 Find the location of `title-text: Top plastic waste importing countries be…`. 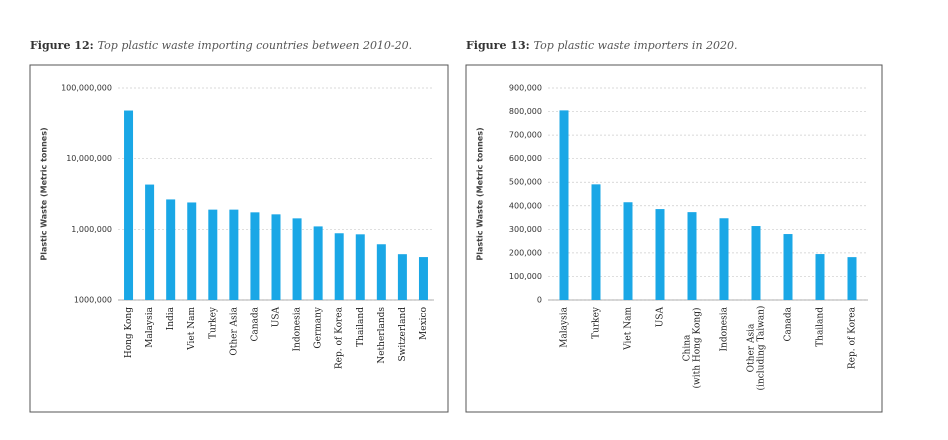

title-text: Top plastic waste importing countries be… is located at coordinates (255, 45).